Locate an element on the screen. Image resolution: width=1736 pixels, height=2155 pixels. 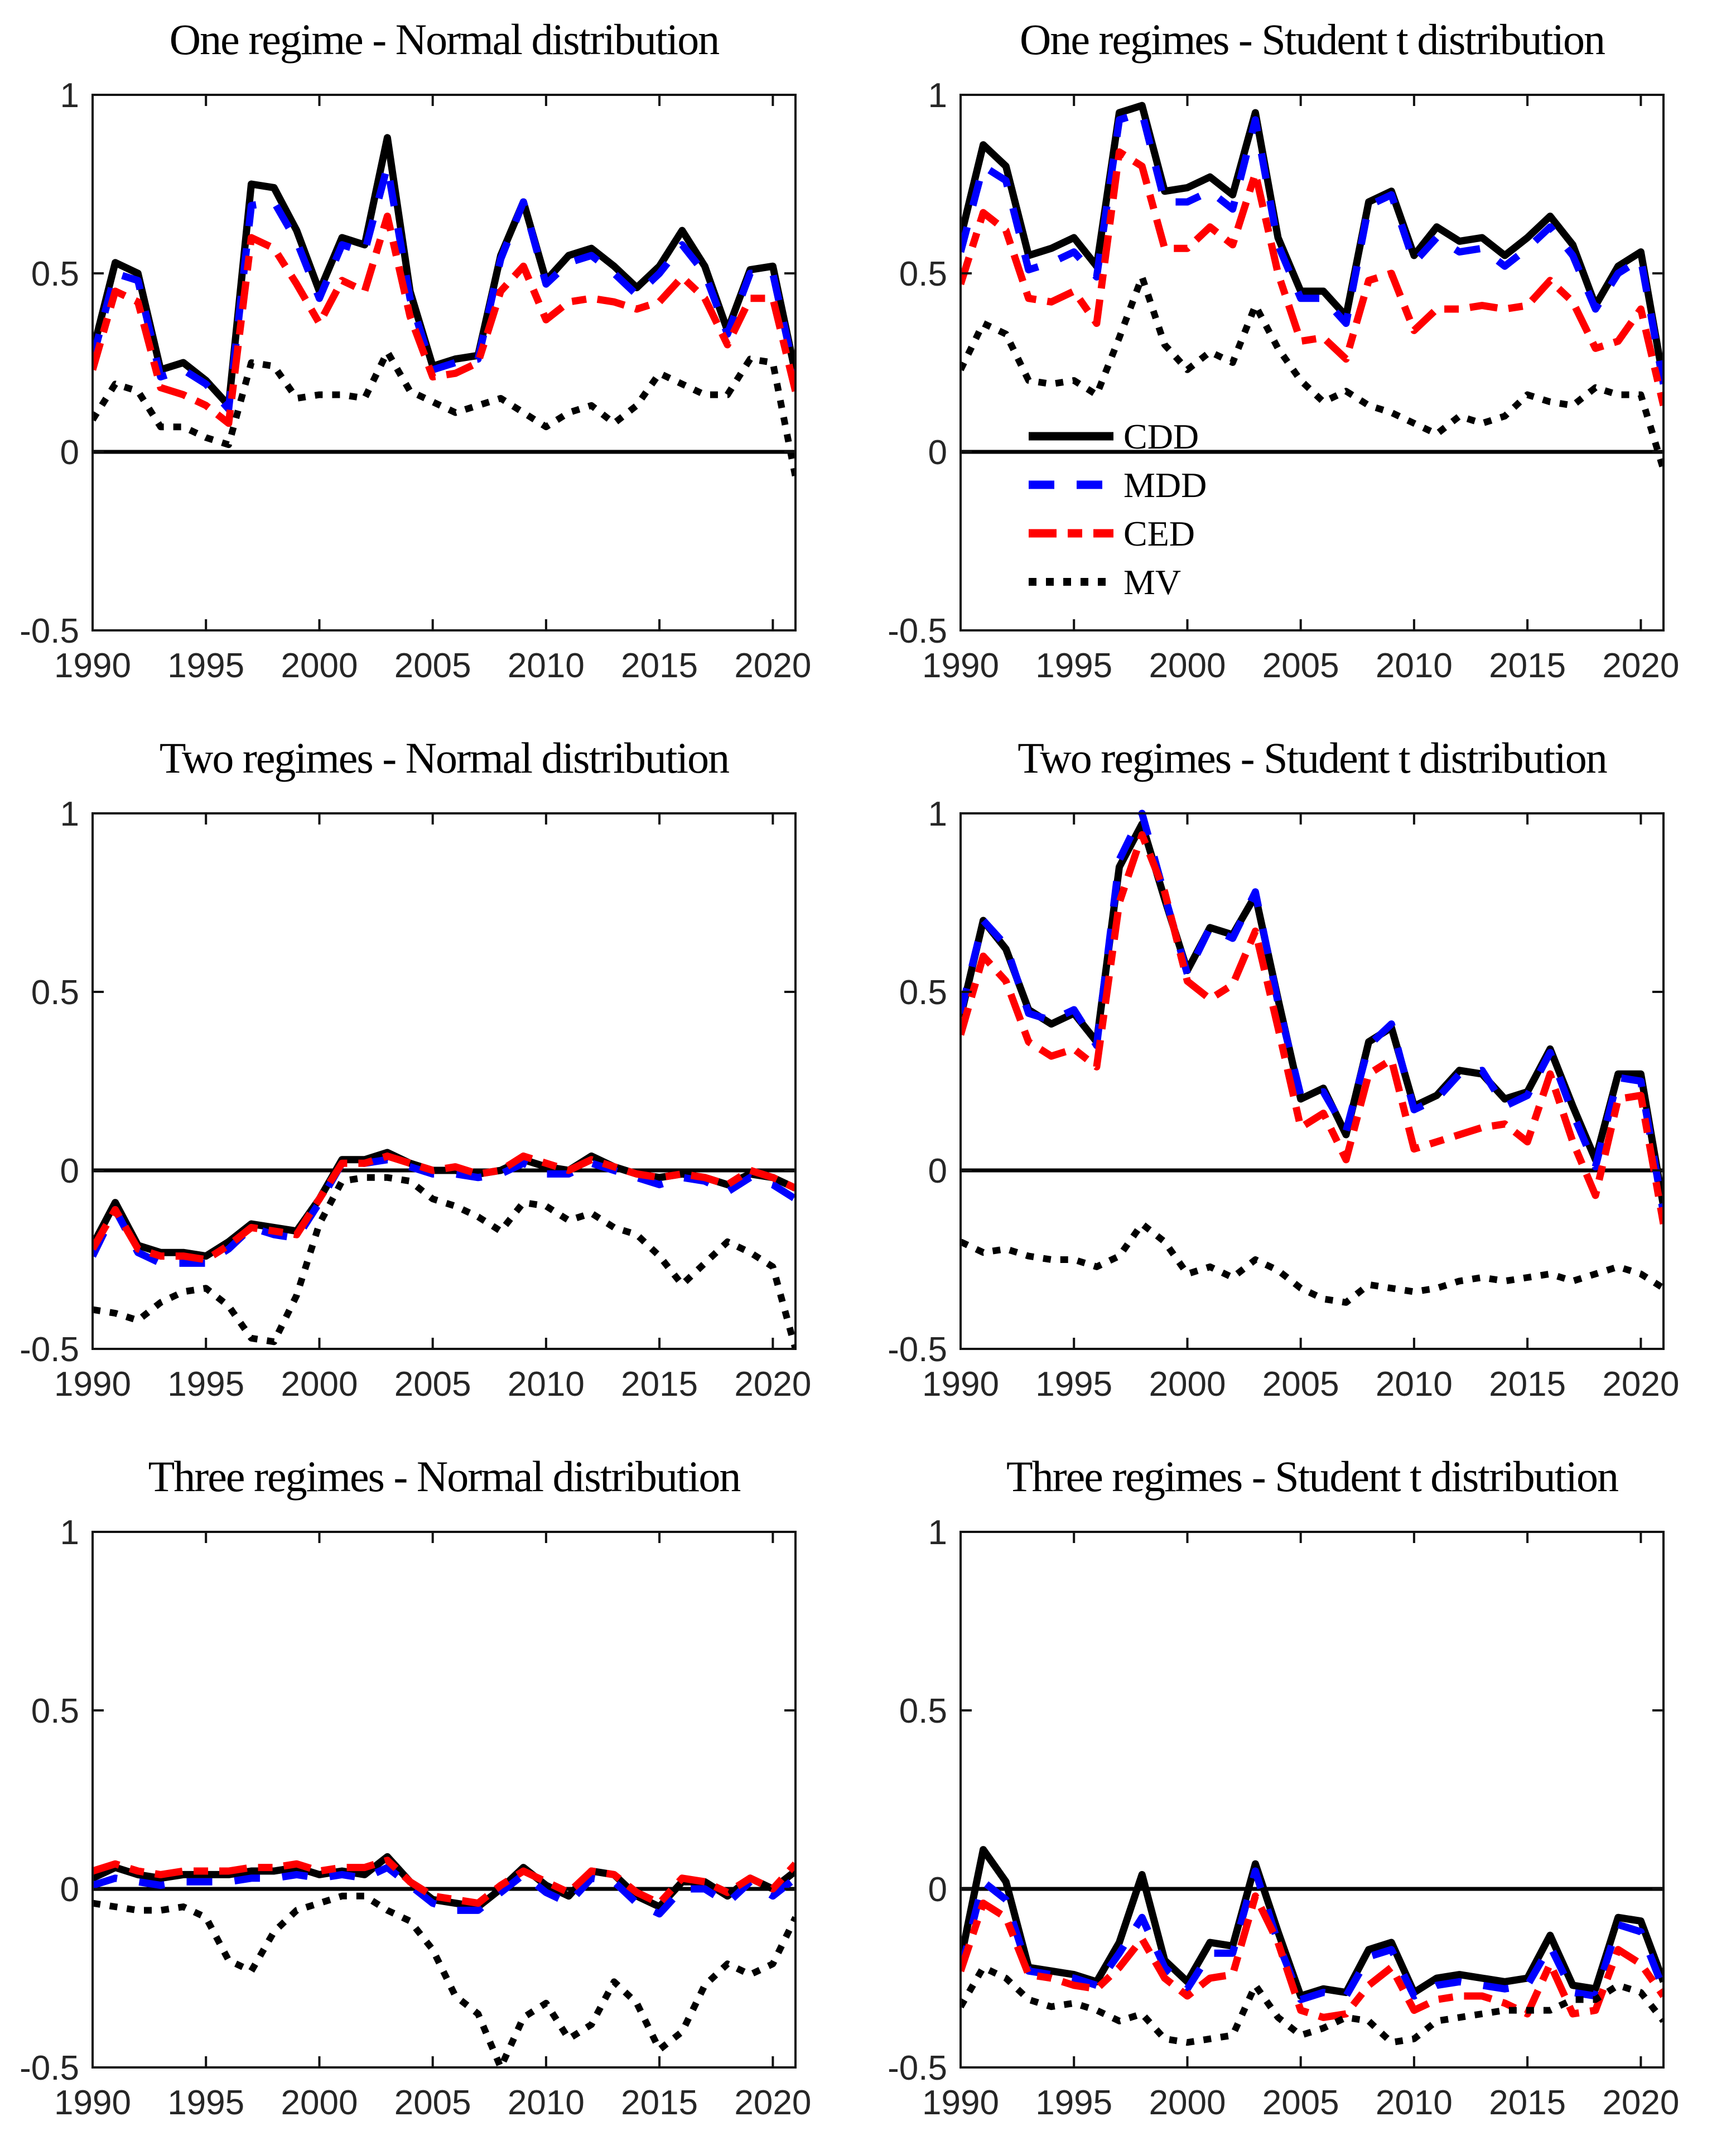
legend-label-CDD: CDD is located at coordinates (1161, 436).